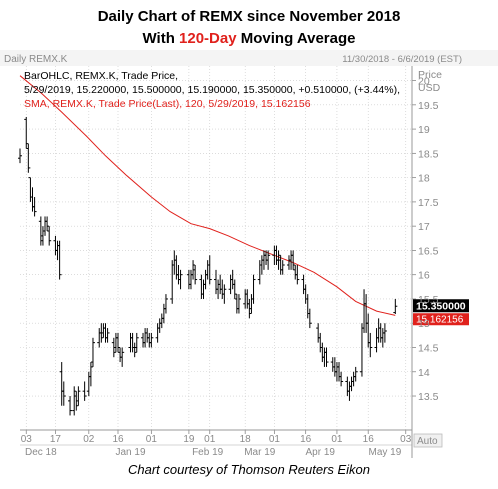 The height and width of the screenshot is (489, 498). What do you see at coordinates (208, 452) in the screenshot?
I see `x-month-label: Feb 19` at bounding box center [208, 452].